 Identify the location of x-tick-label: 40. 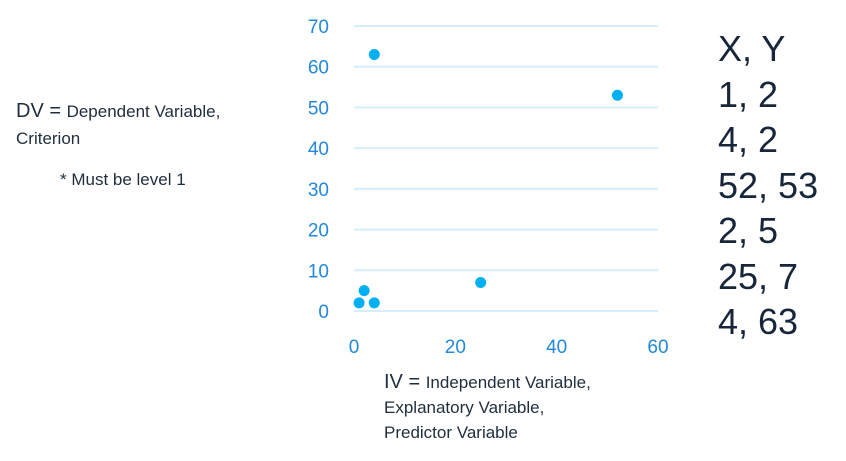
(556, 347).